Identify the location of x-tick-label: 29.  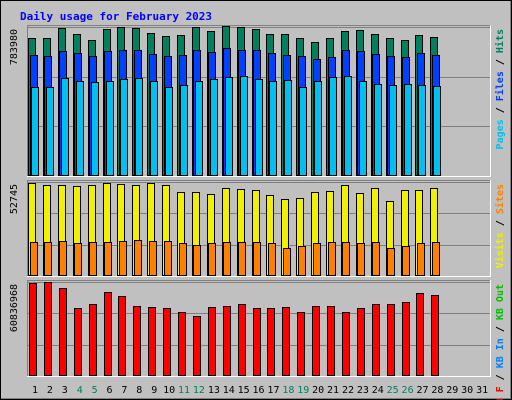
(452, 390).